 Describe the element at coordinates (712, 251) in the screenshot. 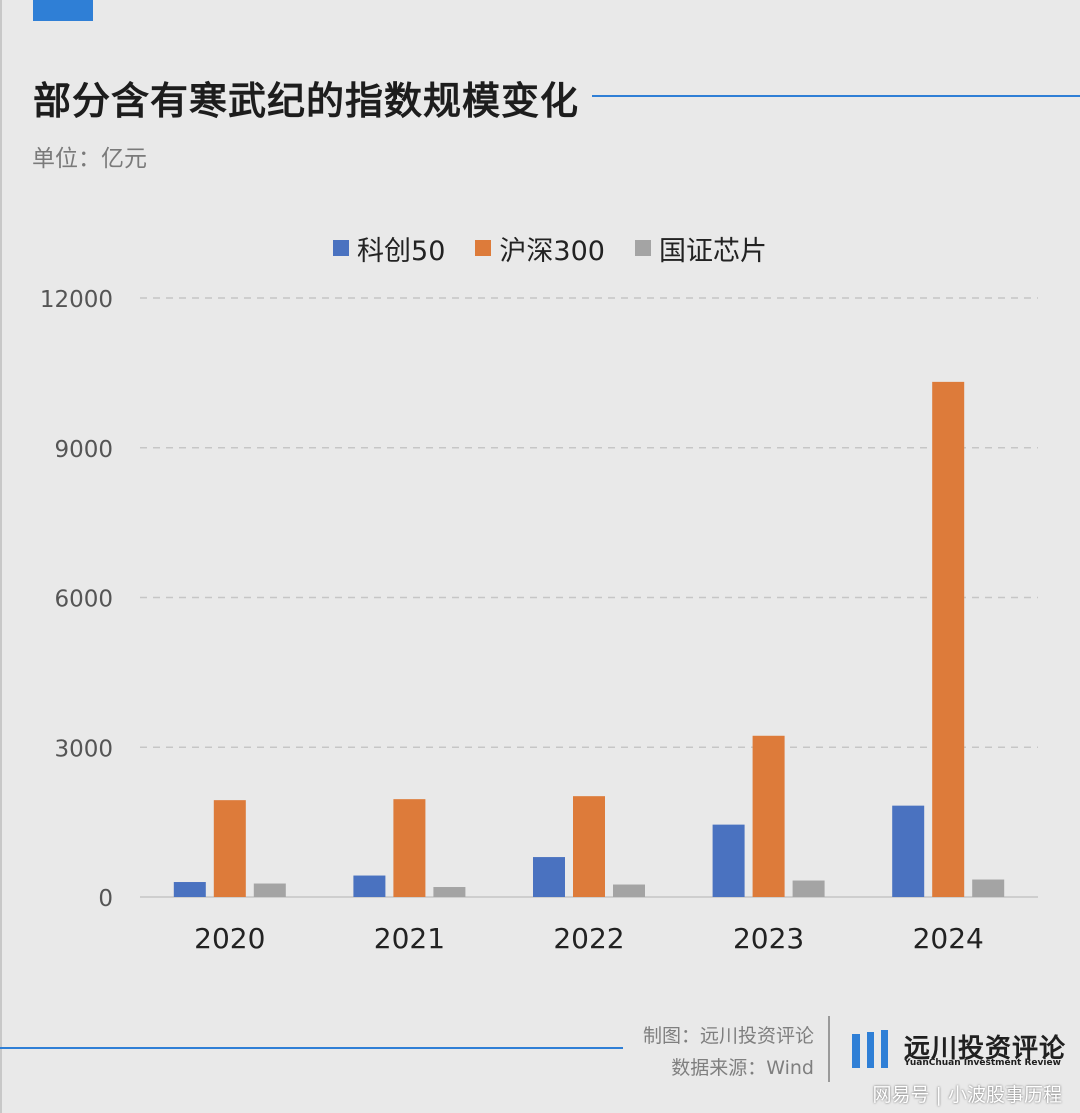

I see `legend-label: 国证芯片` at that location.